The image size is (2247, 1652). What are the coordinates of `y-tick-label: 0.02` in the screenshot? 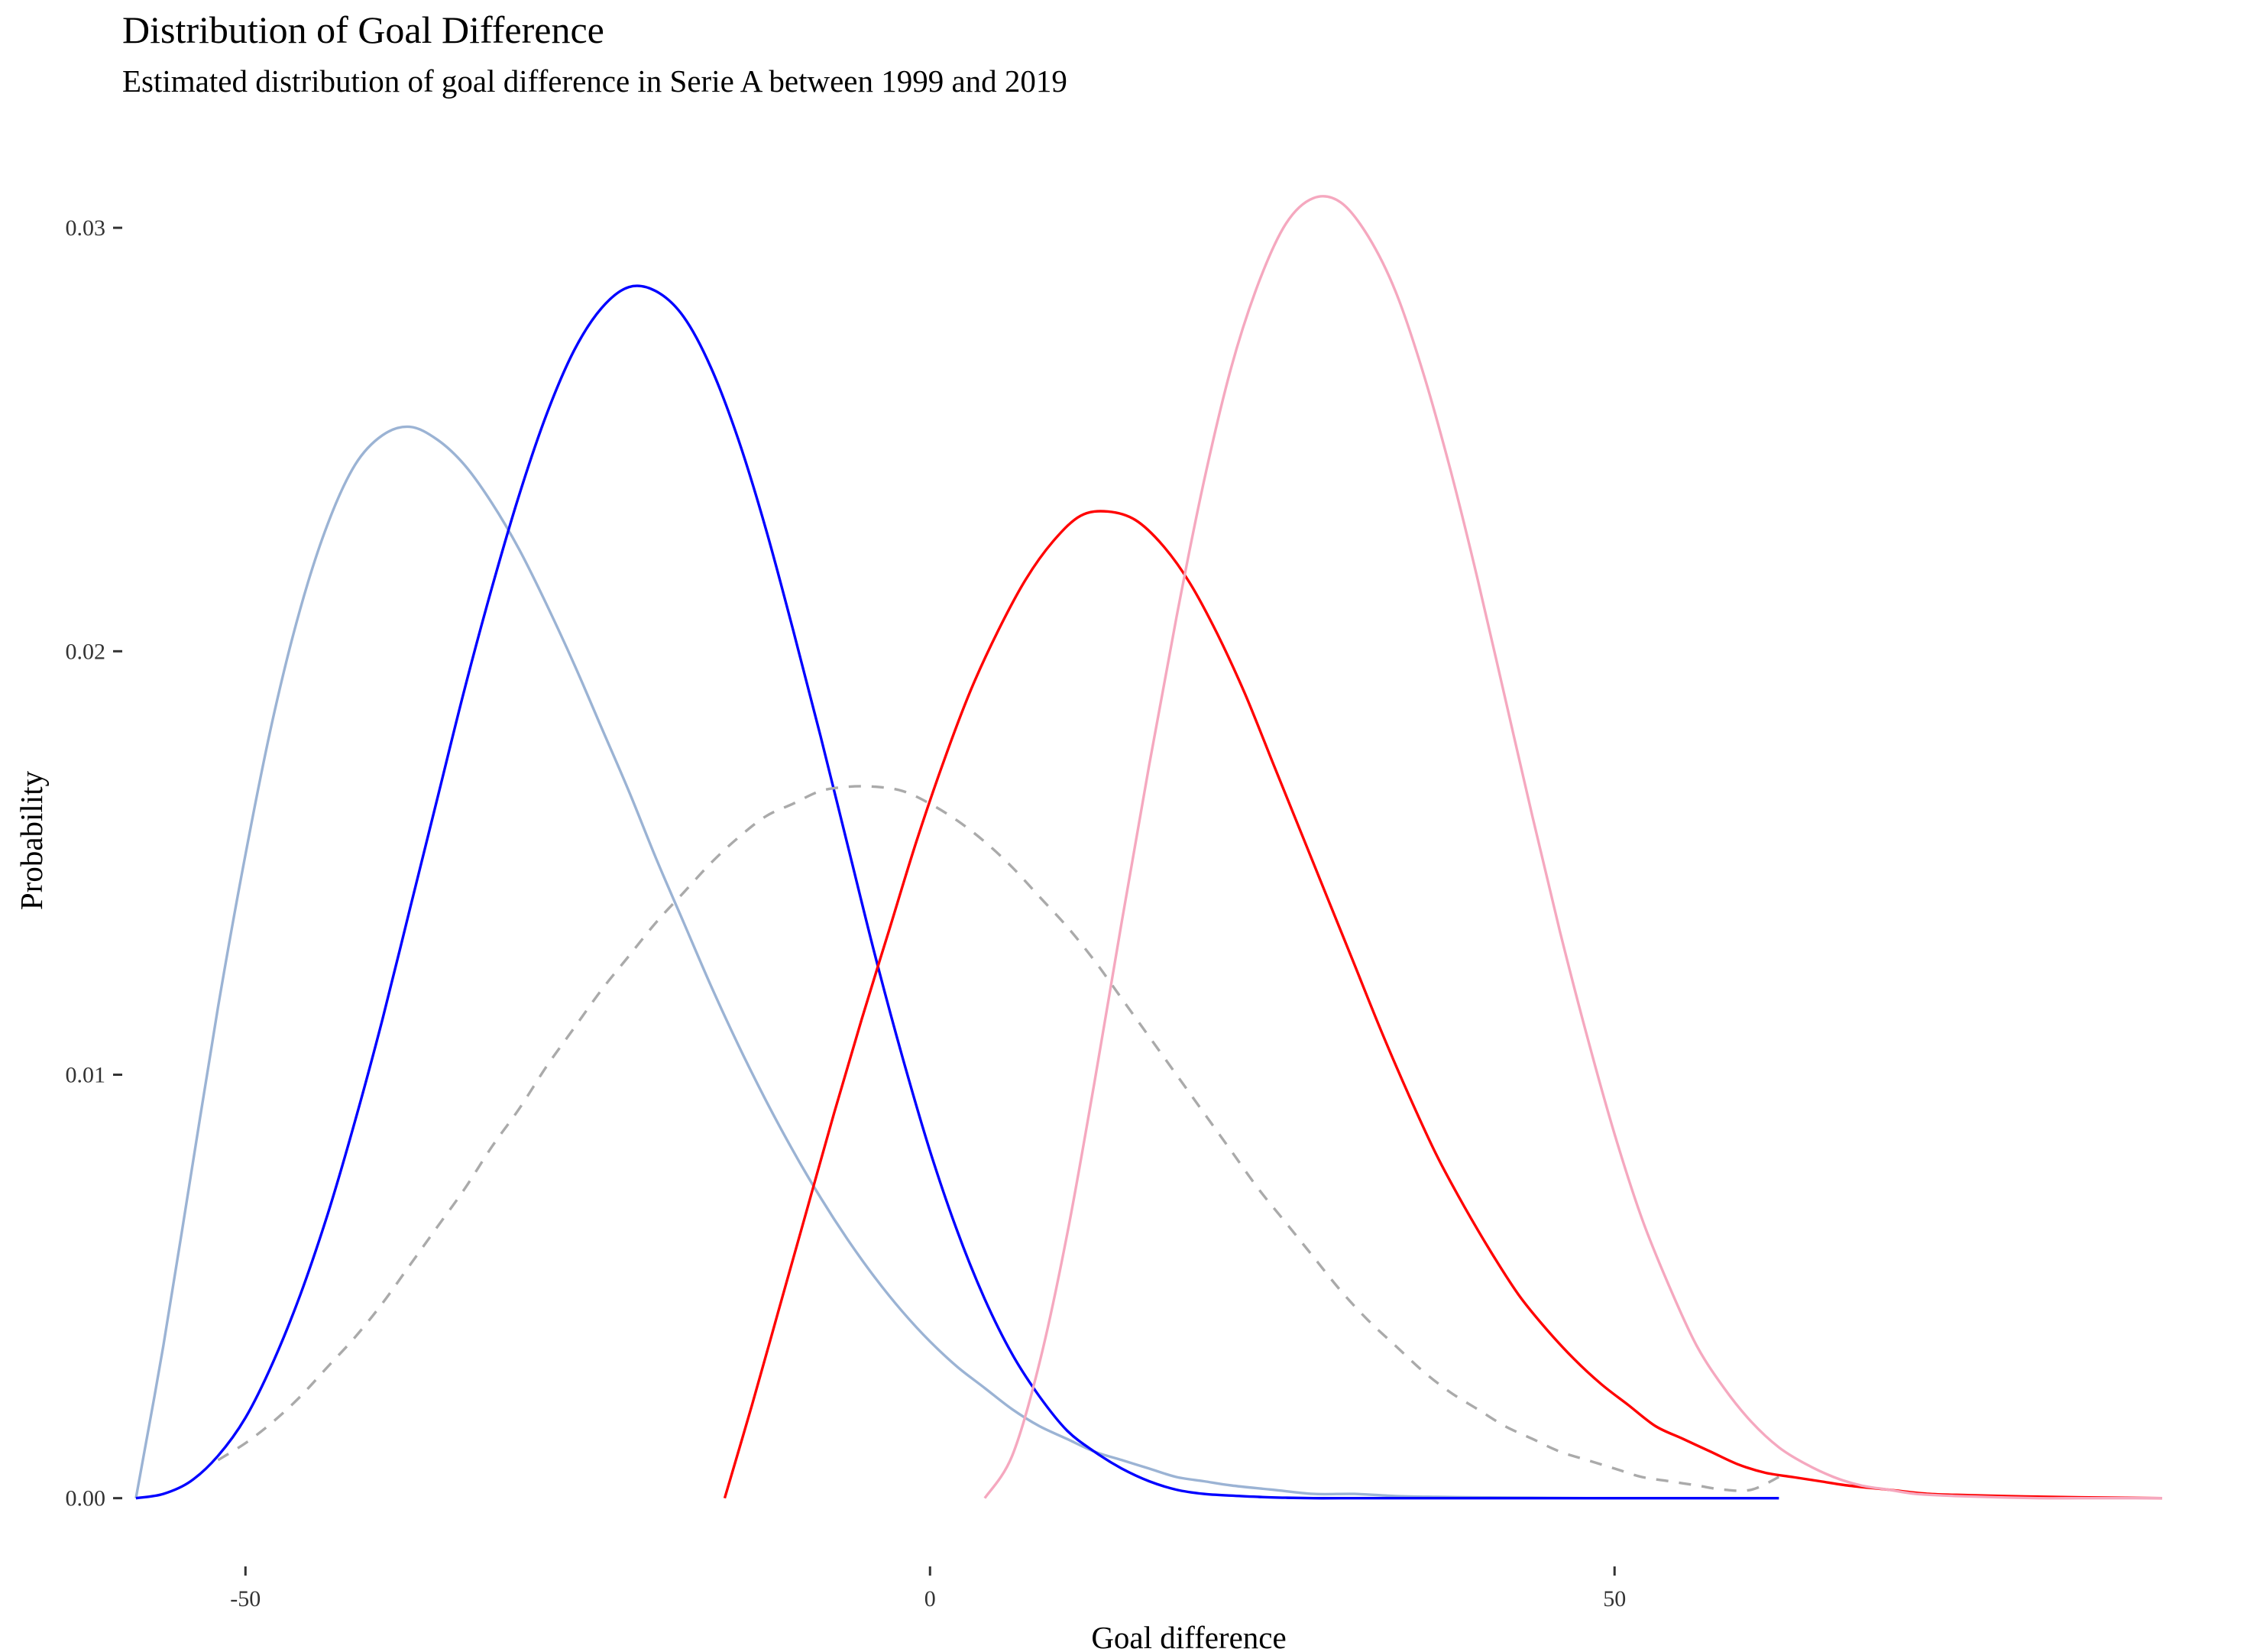 It's located at (86, 651).